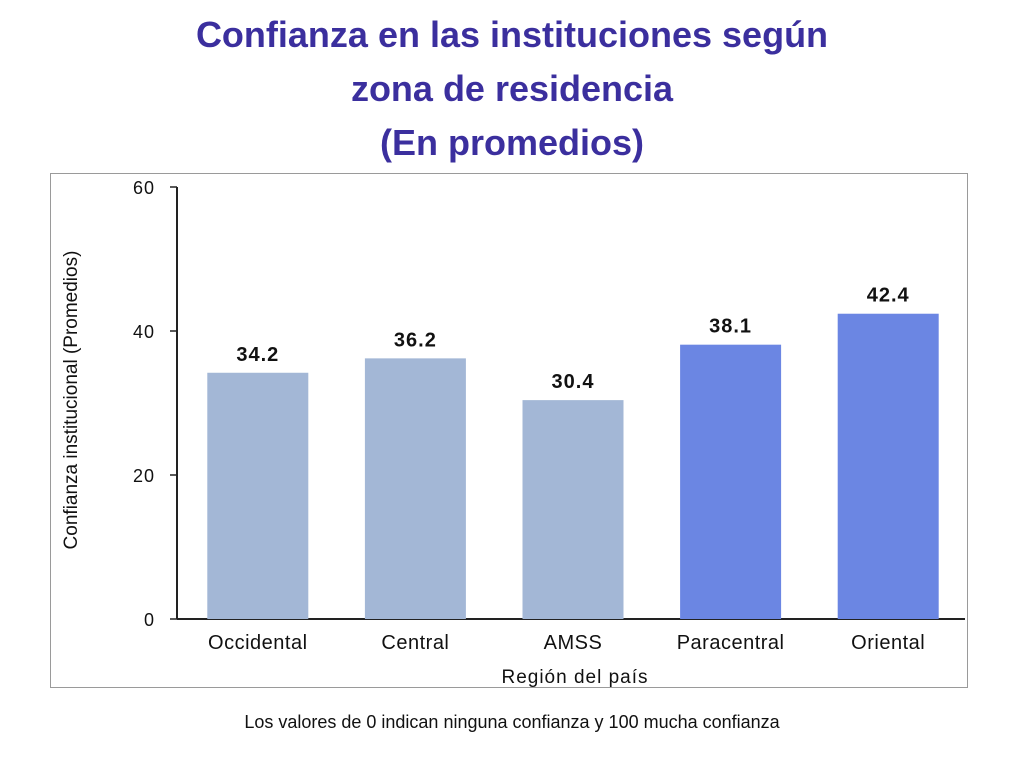 The width and height of the screenshot is (1024, 768). I want to click on y-tick-label: 40, so click(144, 332).